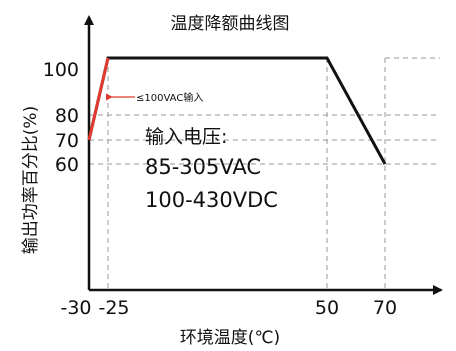 The image size is (456, 351). What do you see at coordinates (67, 116) in the screenshot?
I see `y-tick-label-80: 80` at bounding box center [67, 116].